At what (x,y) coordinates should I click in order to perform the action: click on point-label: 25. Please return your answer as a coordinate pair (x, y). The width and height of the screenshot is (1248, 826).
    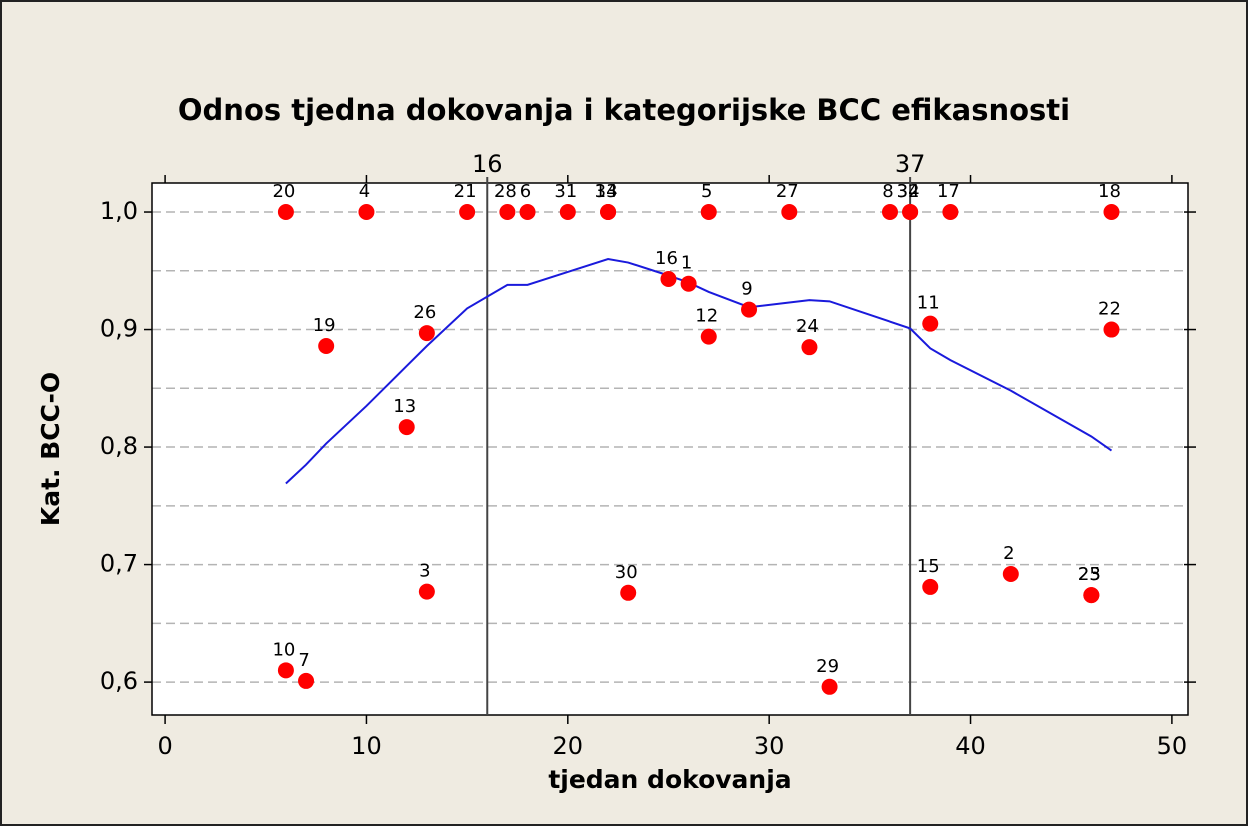
    Looking at the image, I should click on (1089, 574).